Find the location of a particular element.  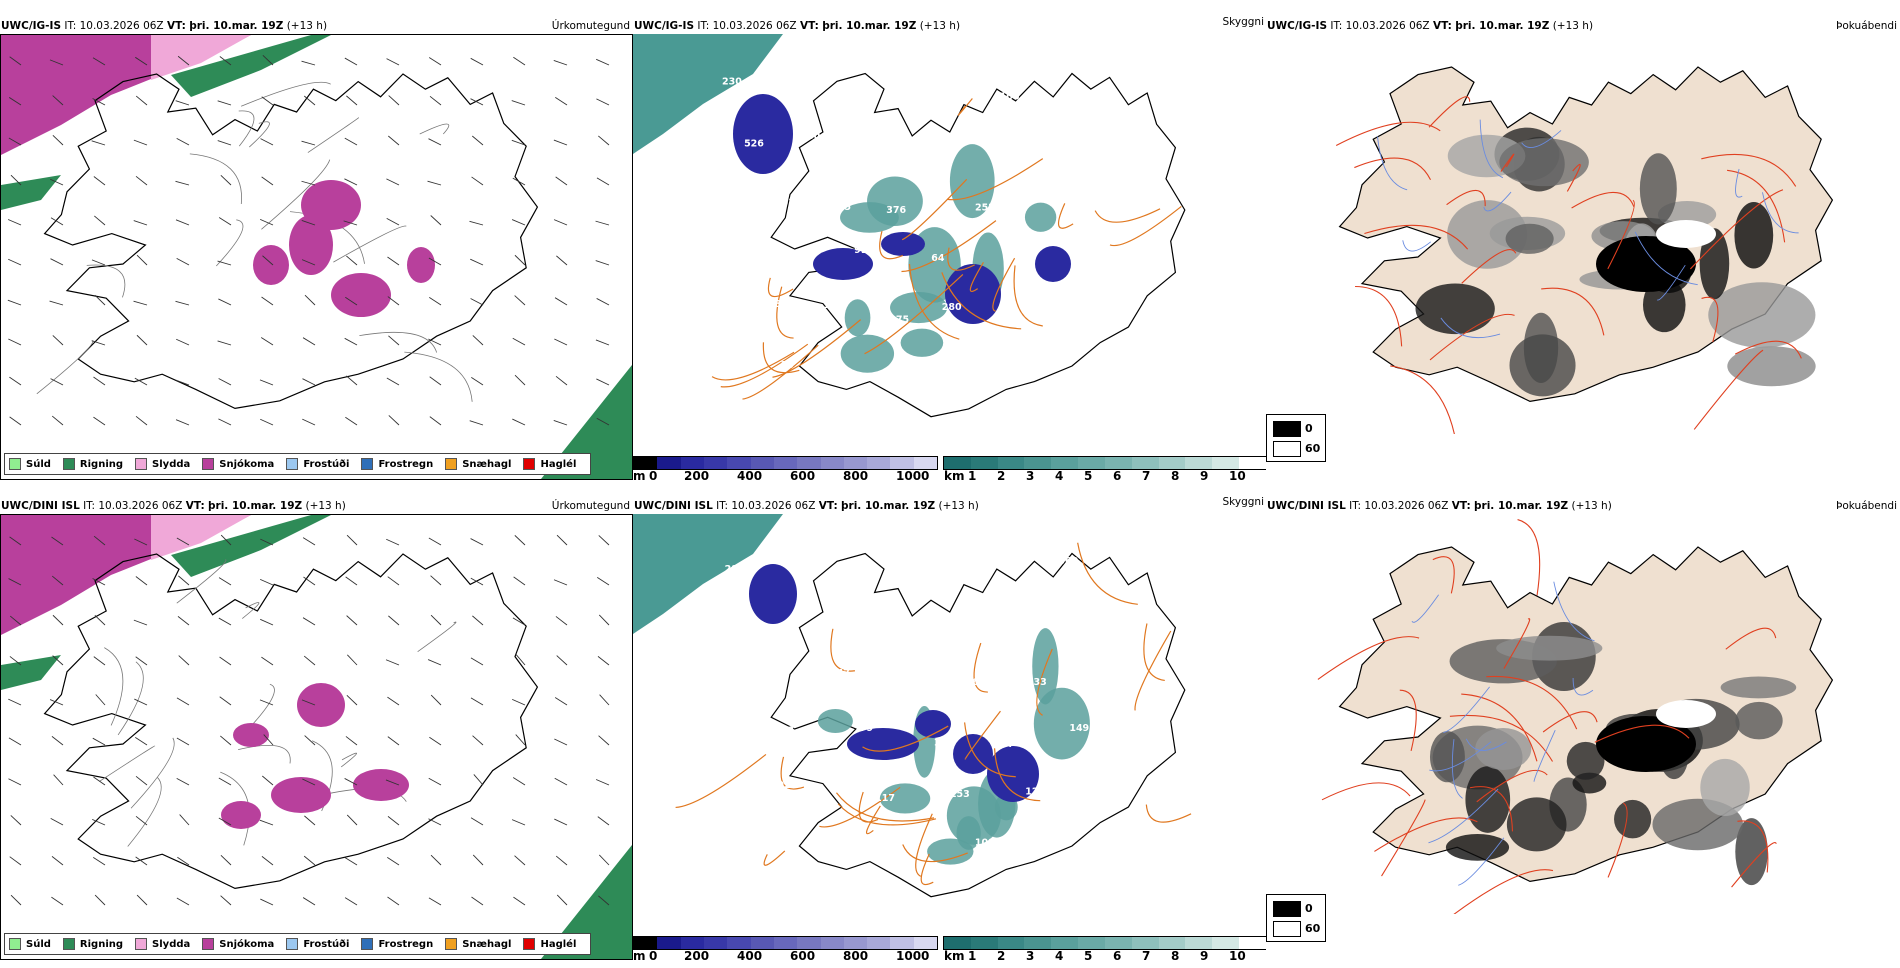

colorbar-tick: 2 is located at coordinates (1001, 956).